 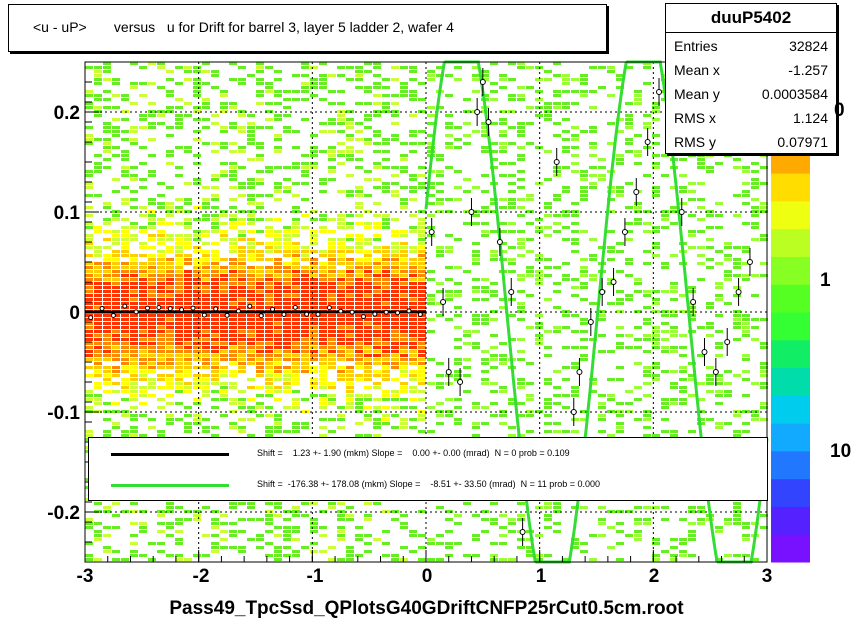 What do you see at coordinates (250, 306) in the screenshot?
I see `profile-point` at bounding box center [250, 306].